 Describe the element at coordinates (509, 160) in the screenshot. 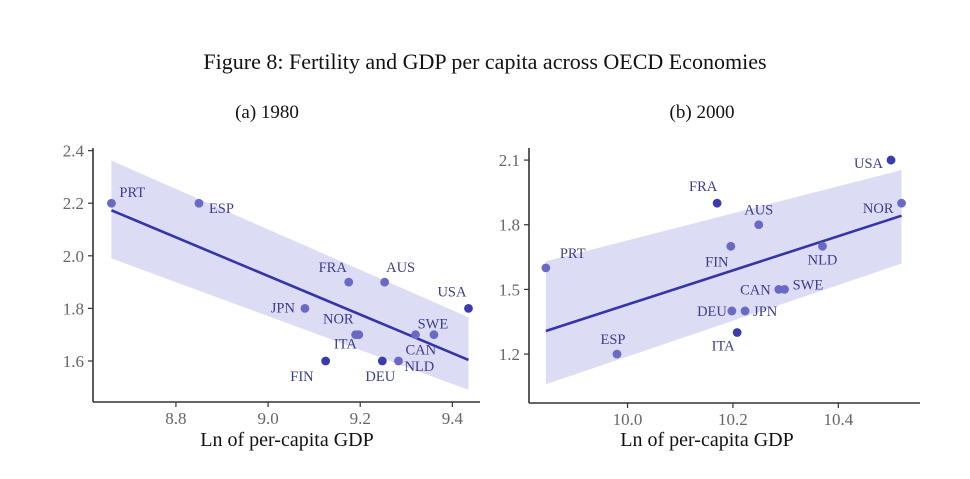

I see `y-tick-label: 2.1` at that location.